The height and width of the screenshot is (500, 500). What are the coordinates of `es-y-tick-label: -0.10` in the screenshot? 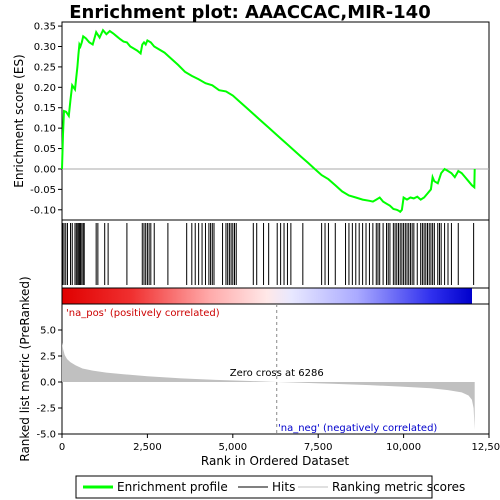 It's located at (43, 210).